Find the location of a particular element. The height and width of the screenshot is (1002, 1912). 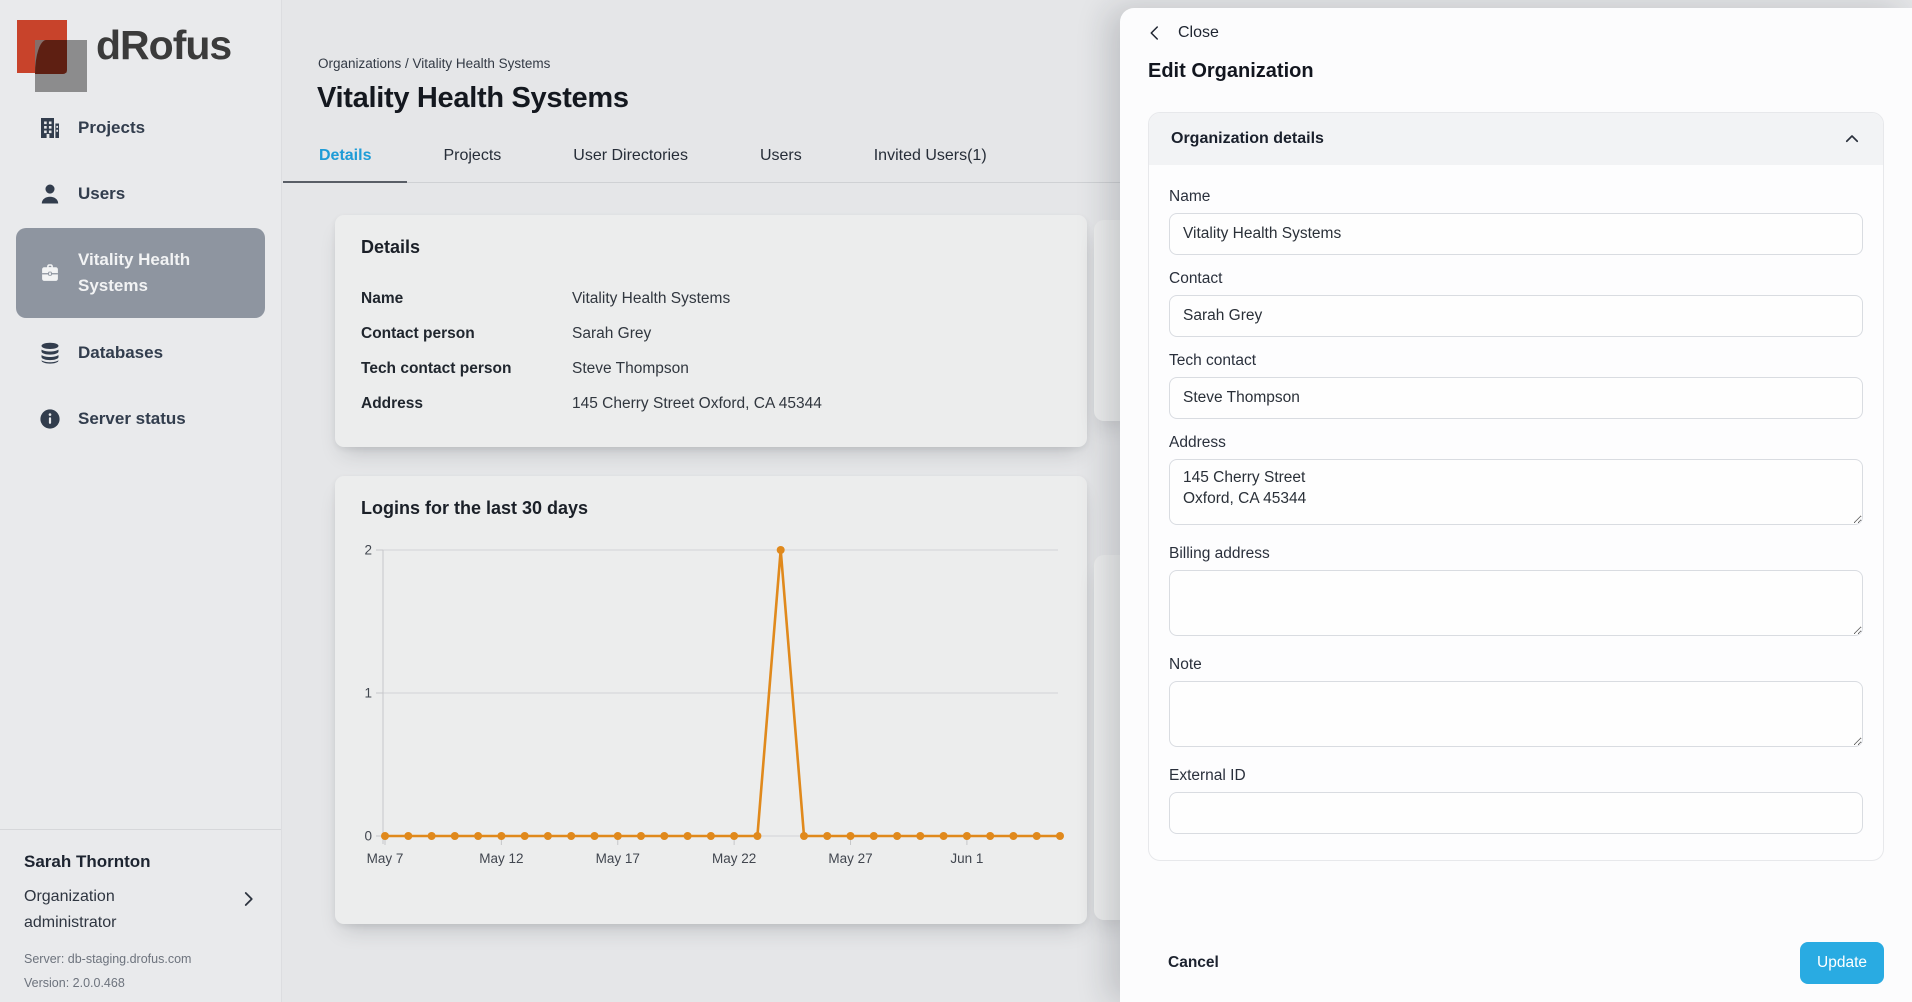

field-contact: Contact is located at coordinates (1516, 303).